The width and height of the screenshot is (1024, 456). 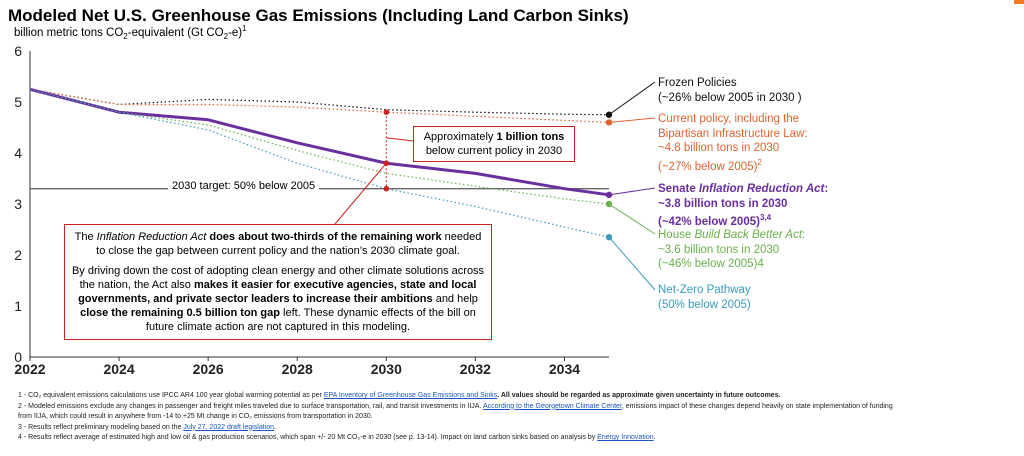 What do you see at coordinates (29, 369) in the screenshot?
I see `x-tick-label: 2022` at bounding box center [29, 369].